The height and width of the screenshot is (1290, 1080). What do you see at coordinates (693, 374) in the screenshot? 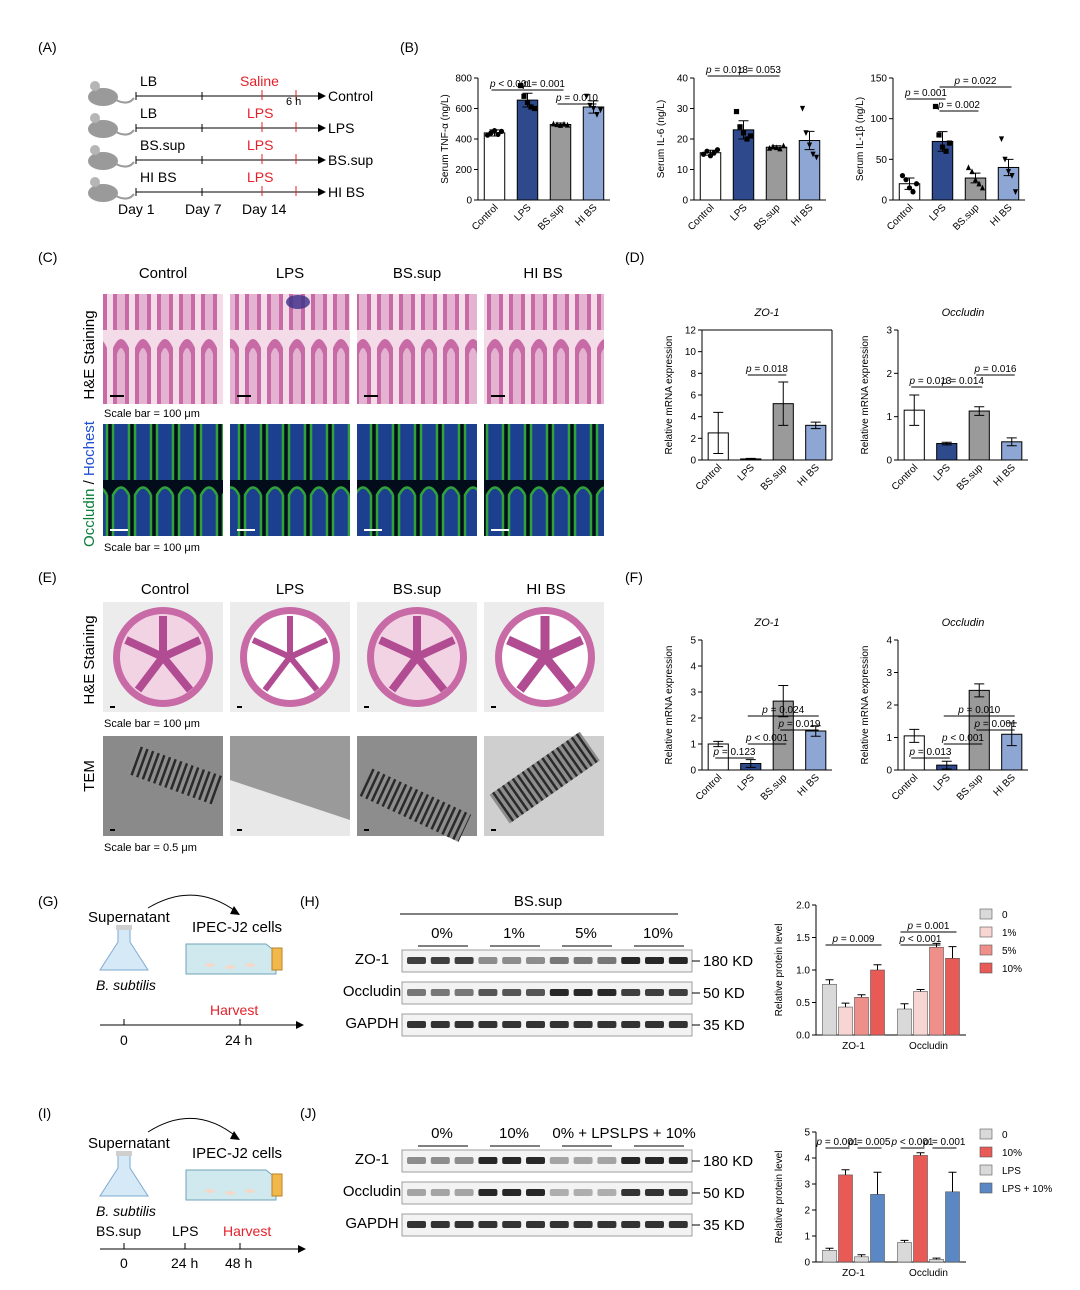
I see `y-tick-label: 8` at bounding box center [693, 374].